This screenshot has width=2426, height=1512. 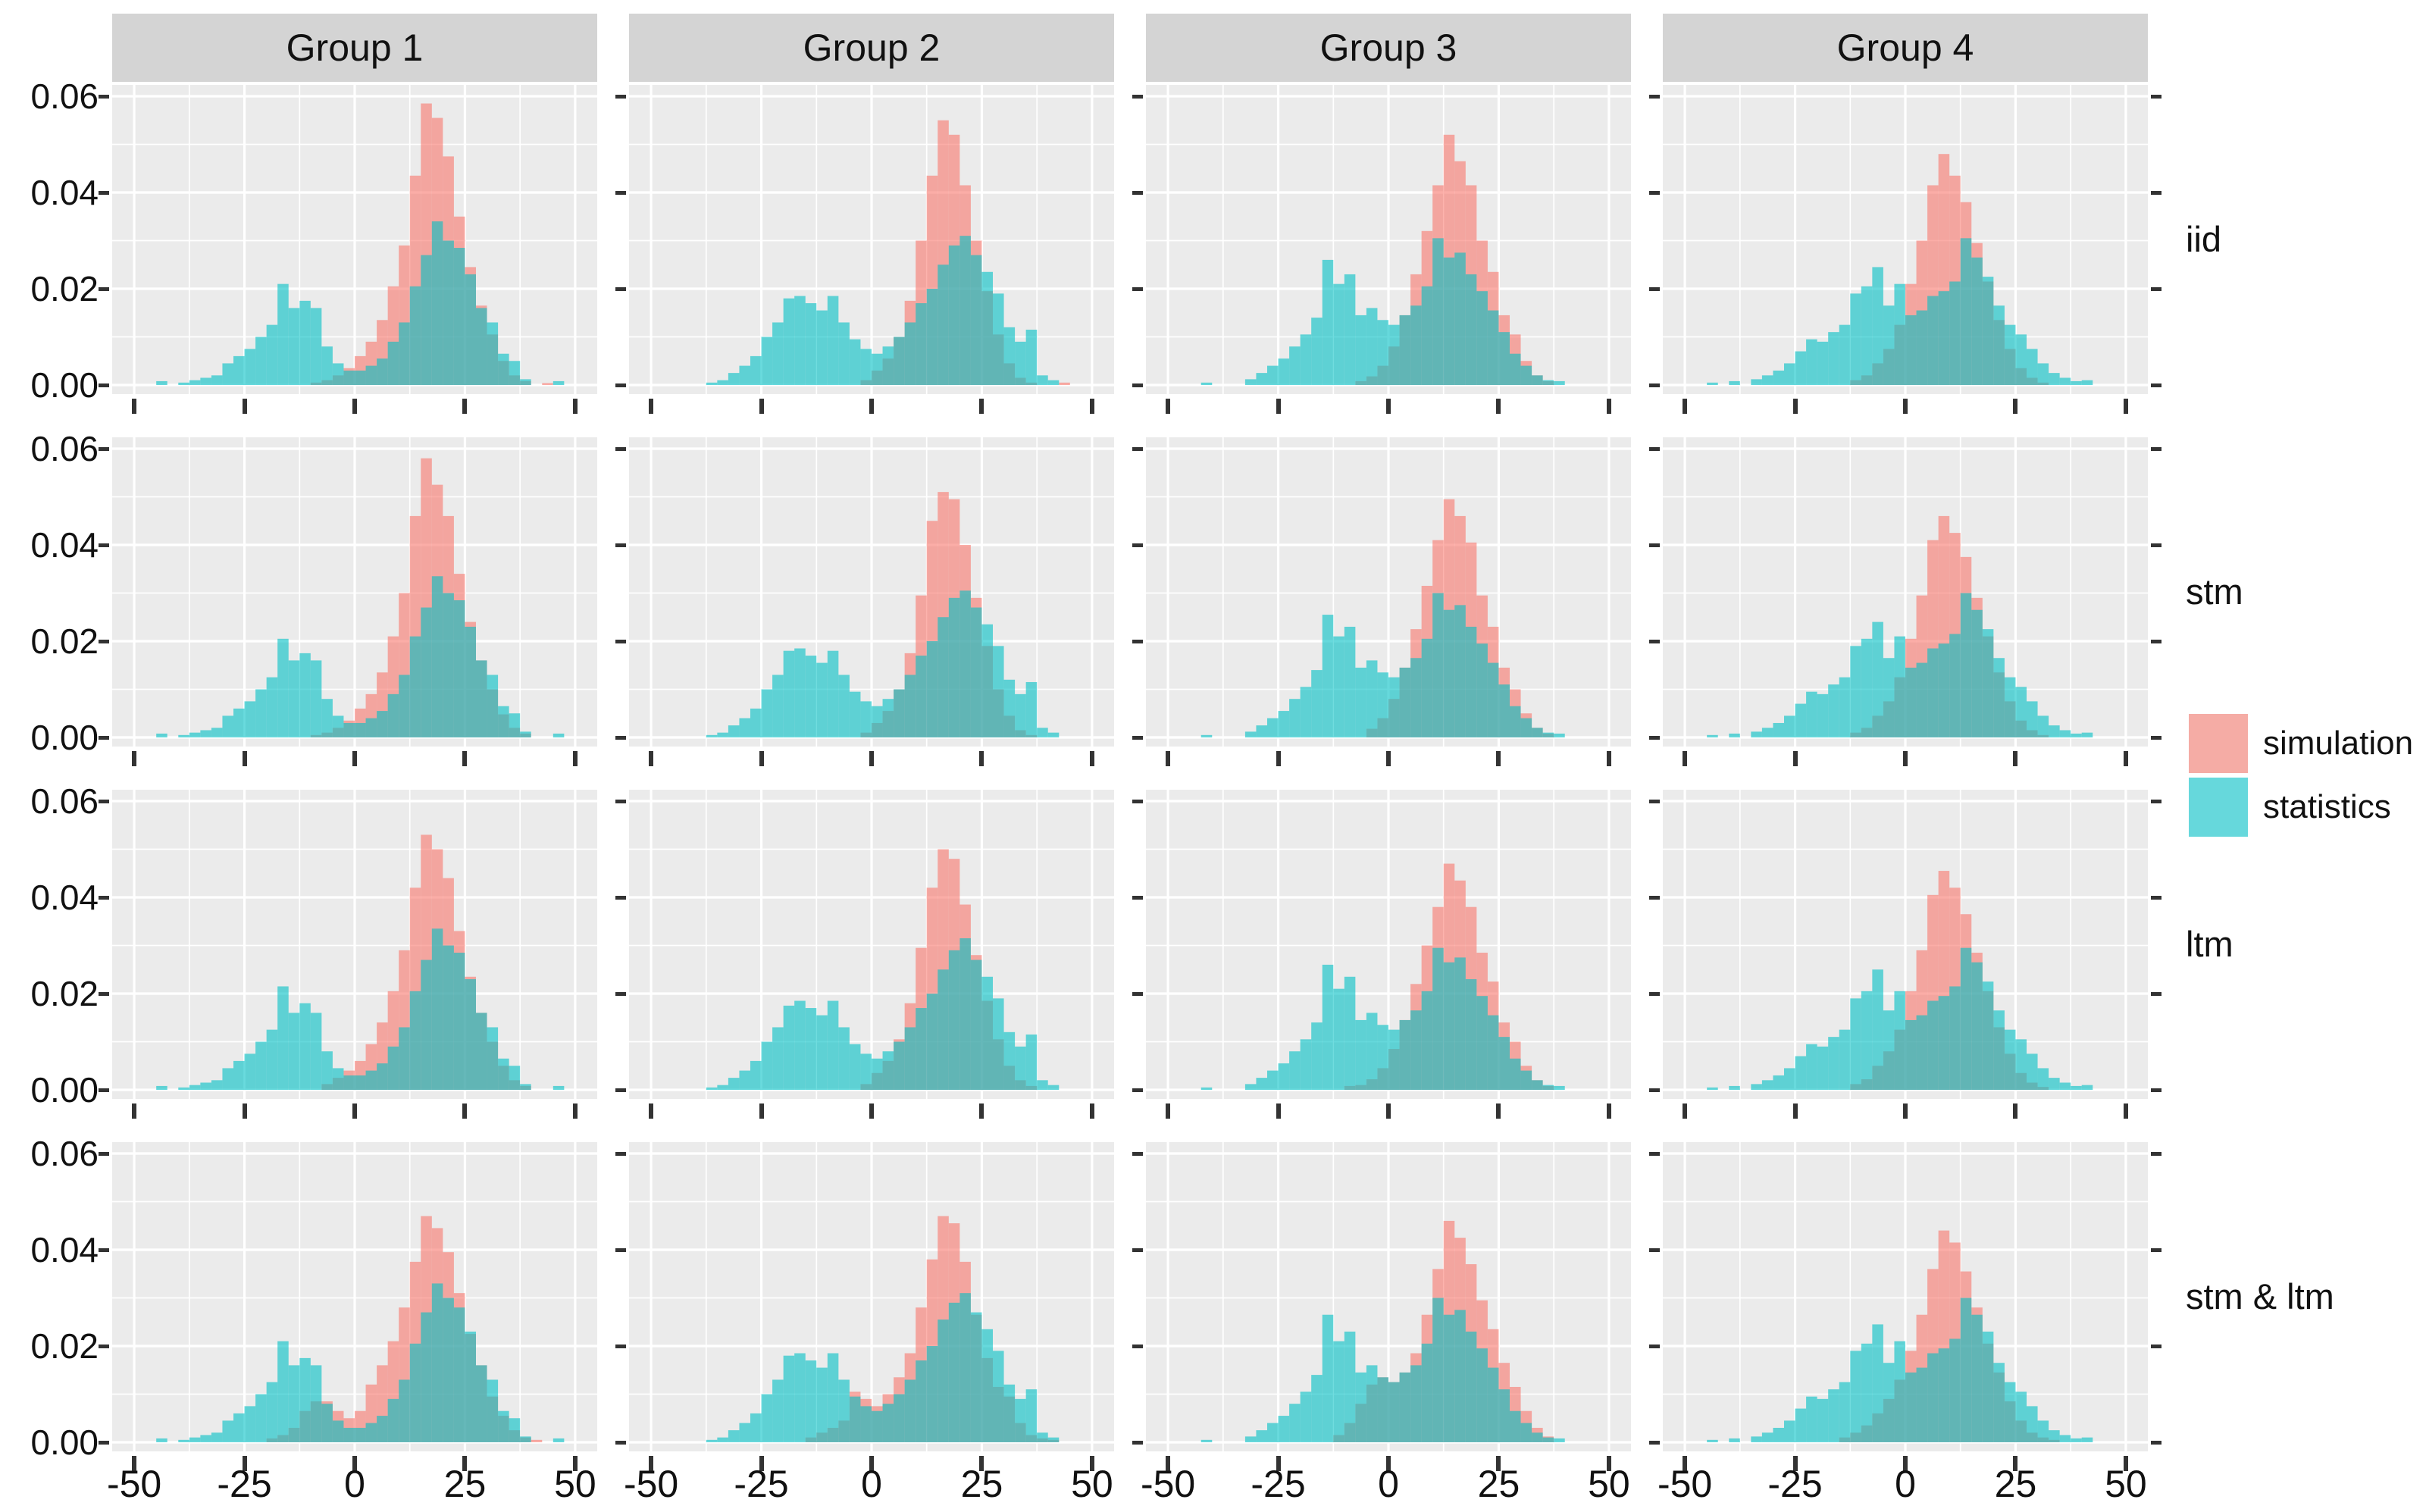 What do you see at coordinates (2260, 1296) in the screenshot?
I see `facet-row-label-stm-ltm: stm & ltm` at bounding box center [2260, 1296].